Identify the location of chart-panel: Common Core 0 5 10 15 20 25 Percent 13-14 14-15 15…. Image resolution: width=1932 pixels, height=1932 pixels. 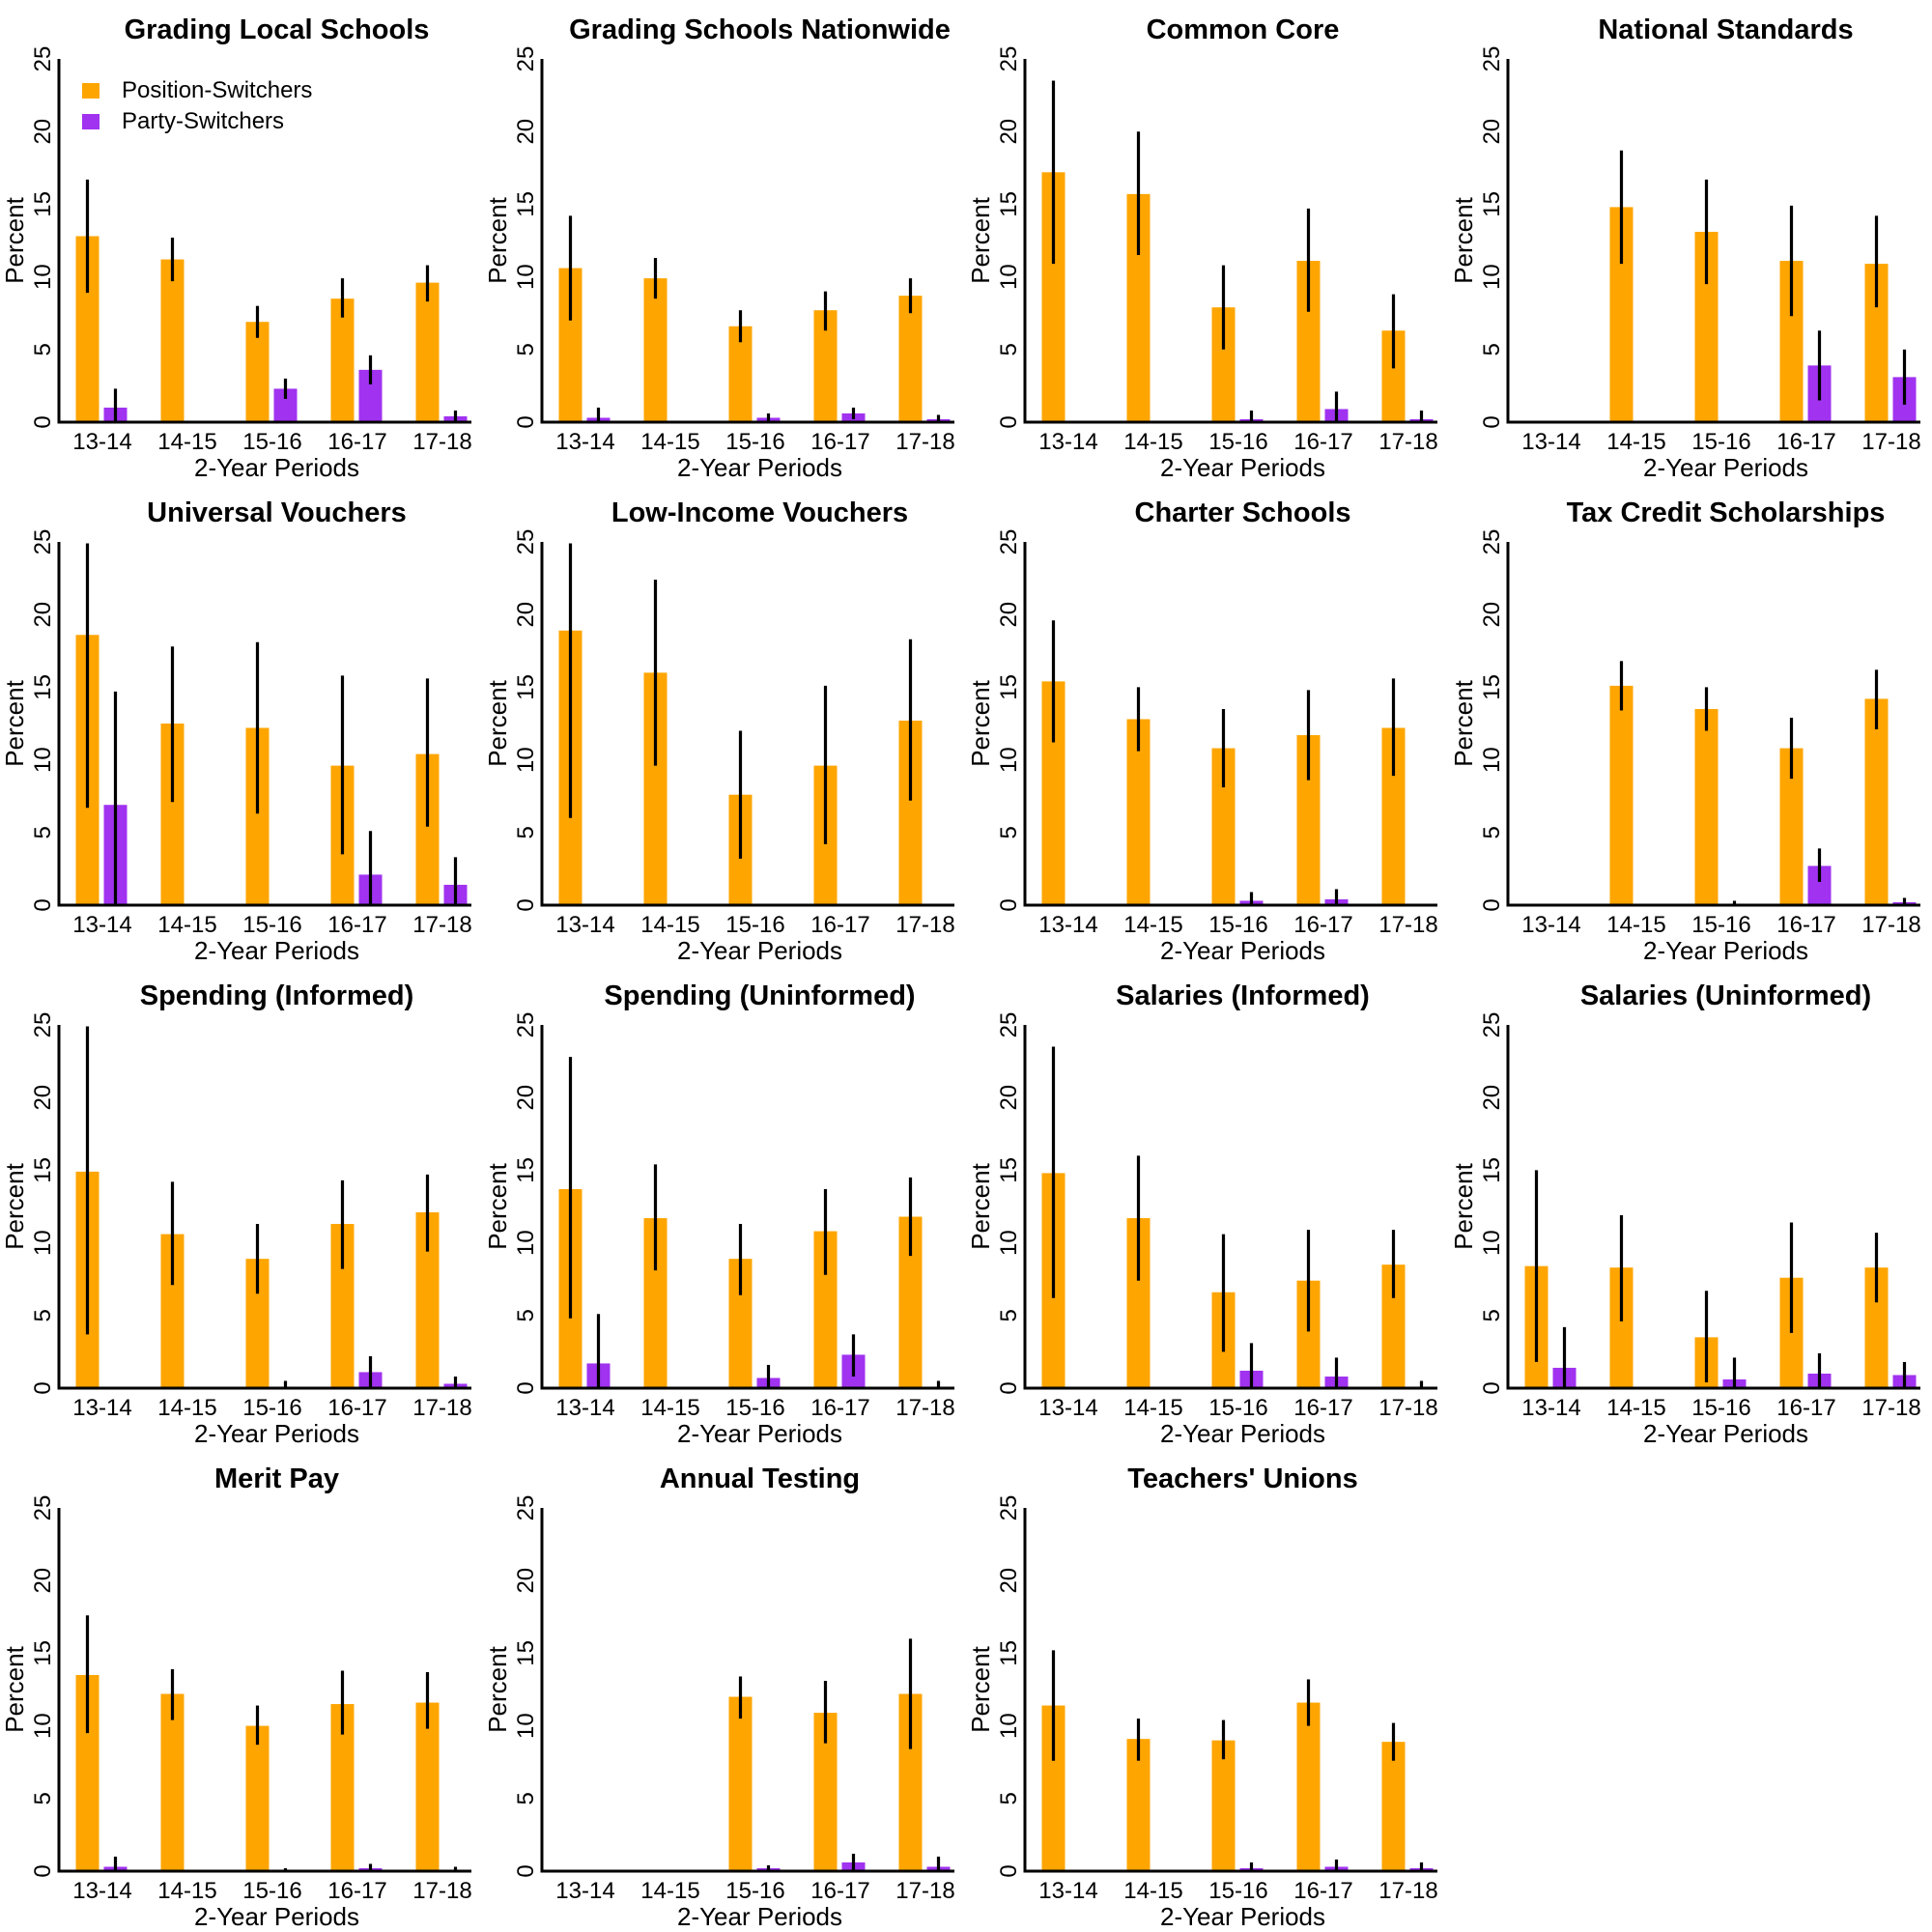
(1202, 248).